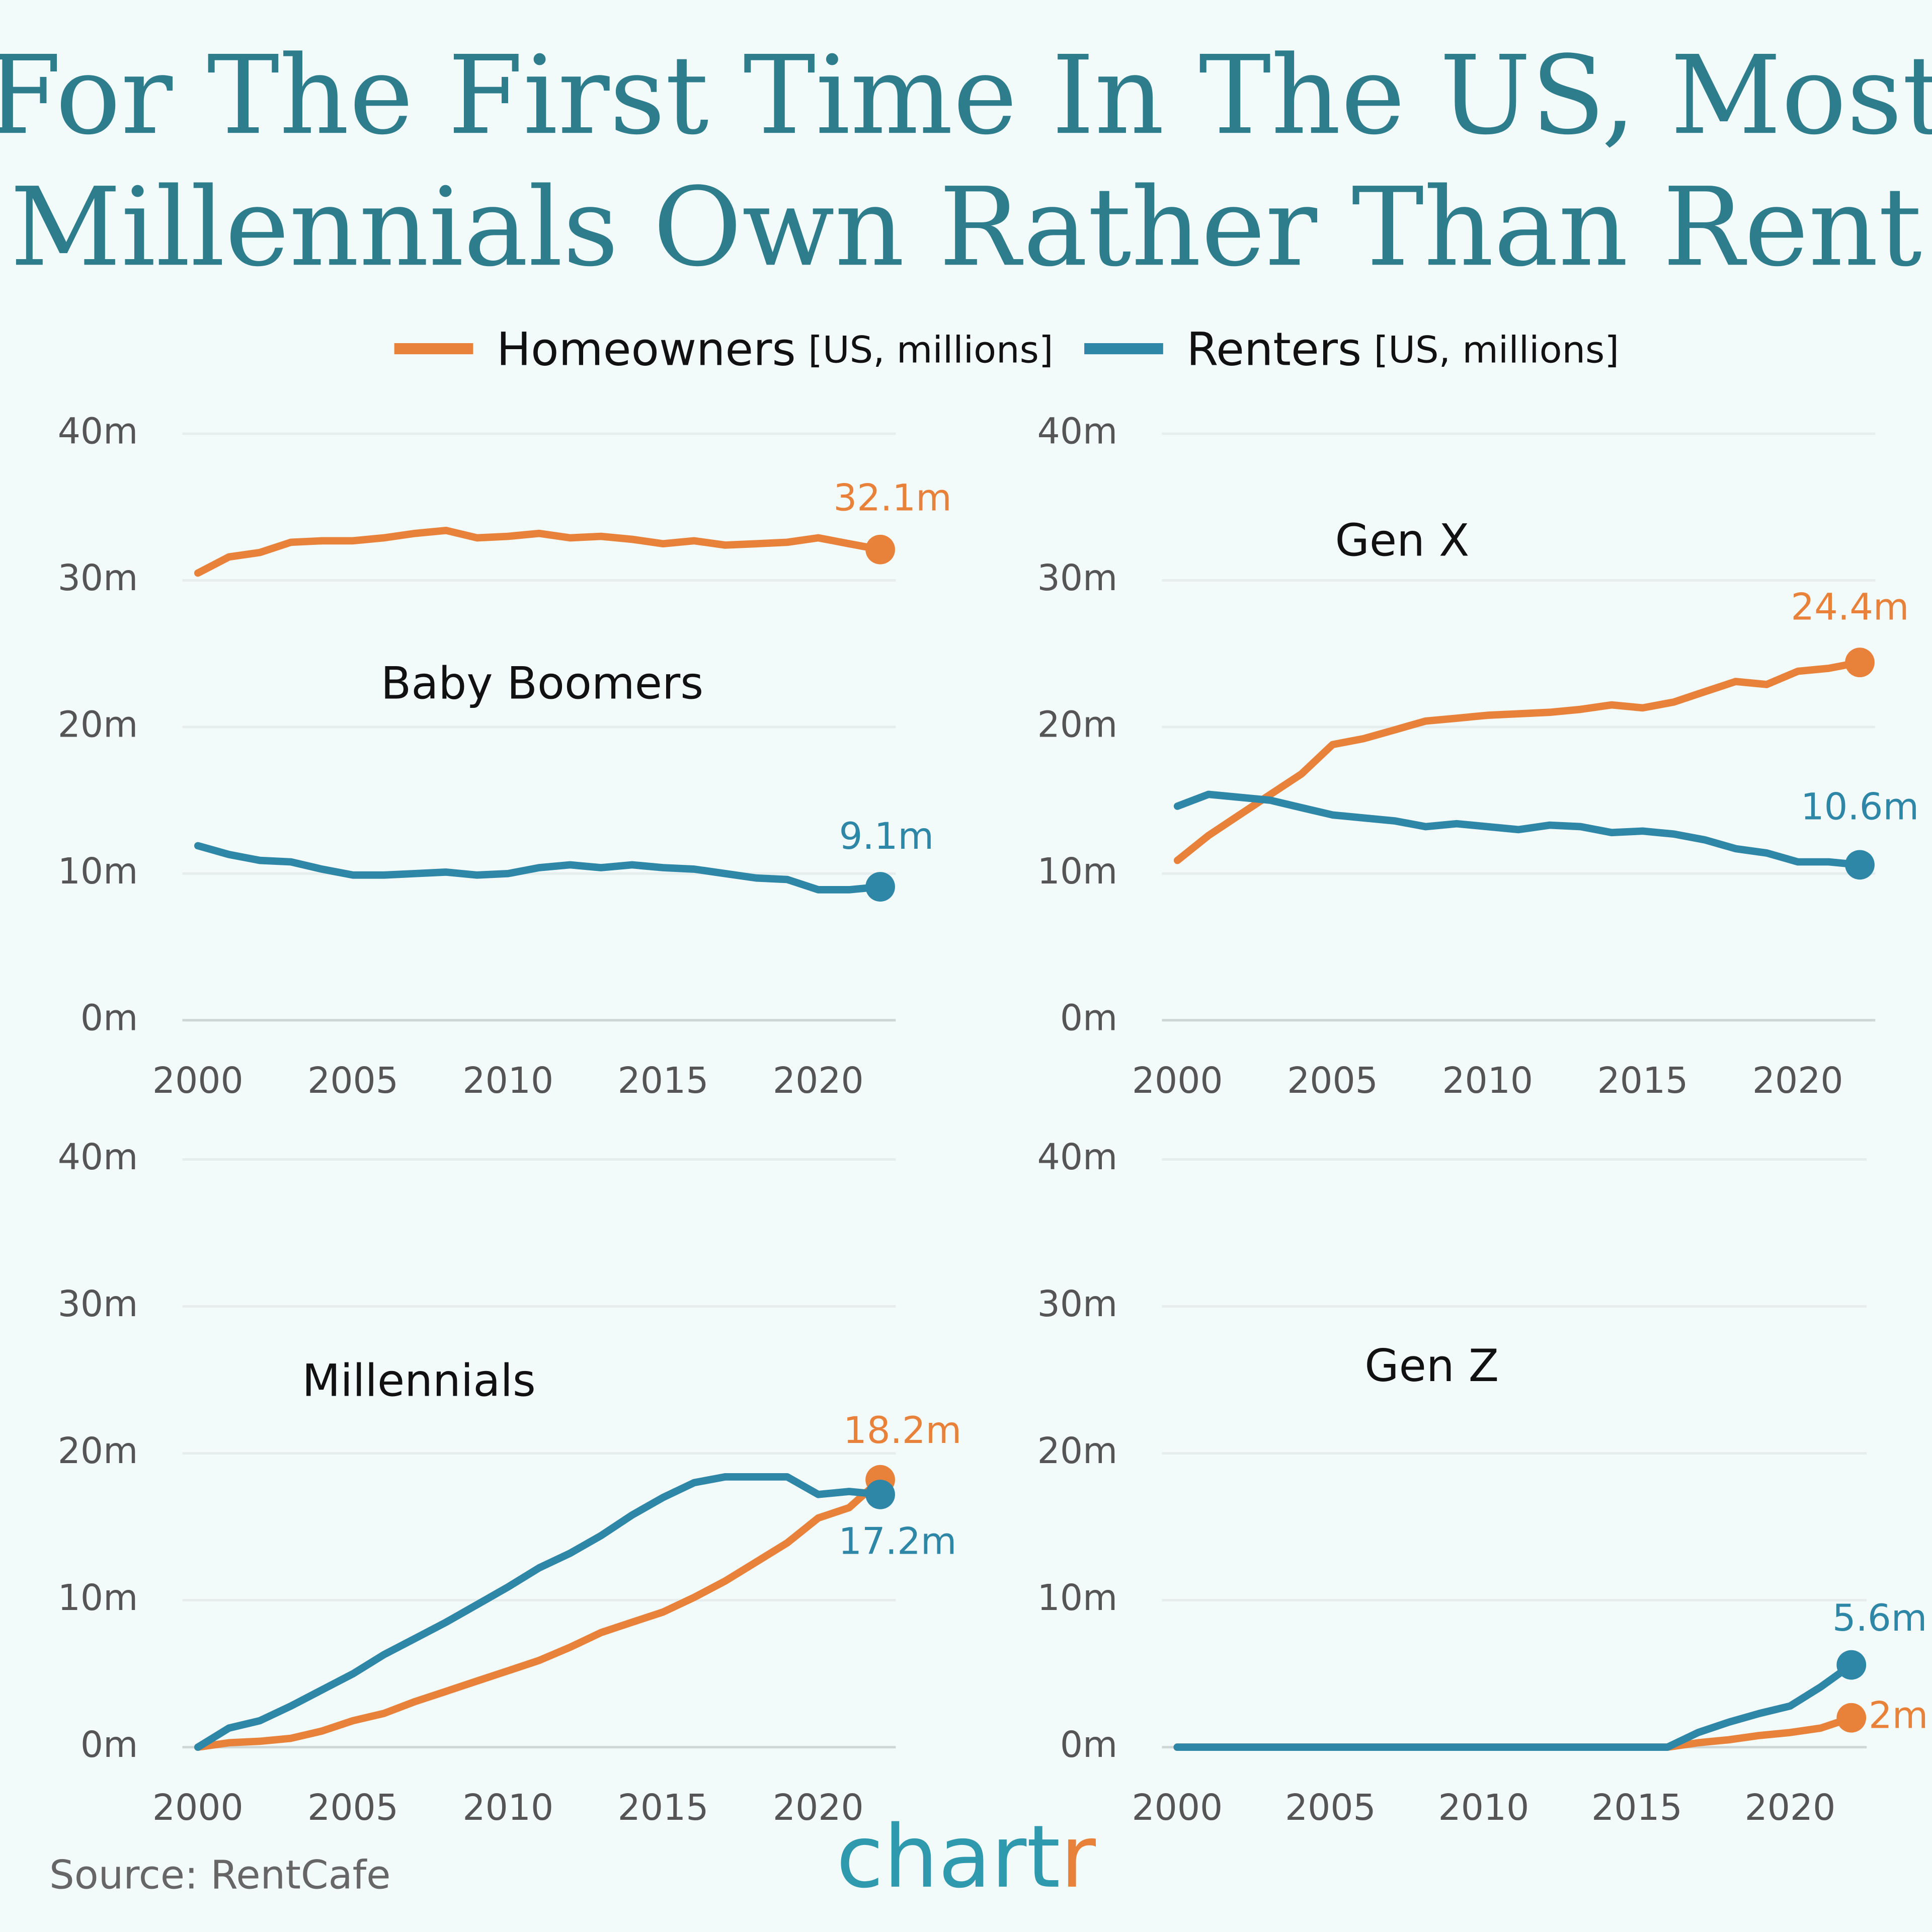  What do you see at coordinates (418, 1381) in the screenshot?
I see `subplot-title: Millennials` at bounding box center [418, 1381].